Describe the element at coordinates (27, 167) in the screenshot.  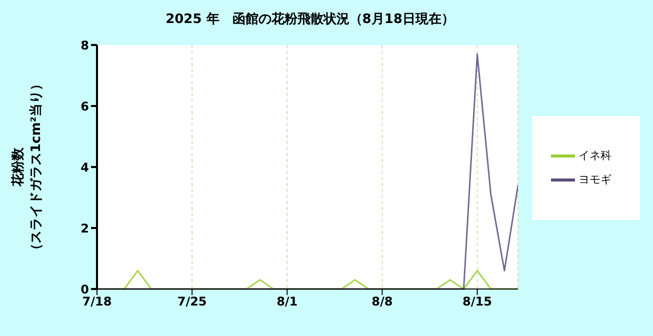
I see `y-axis-title: 花粉数（スライドガラス1cm²当り）` at that location.